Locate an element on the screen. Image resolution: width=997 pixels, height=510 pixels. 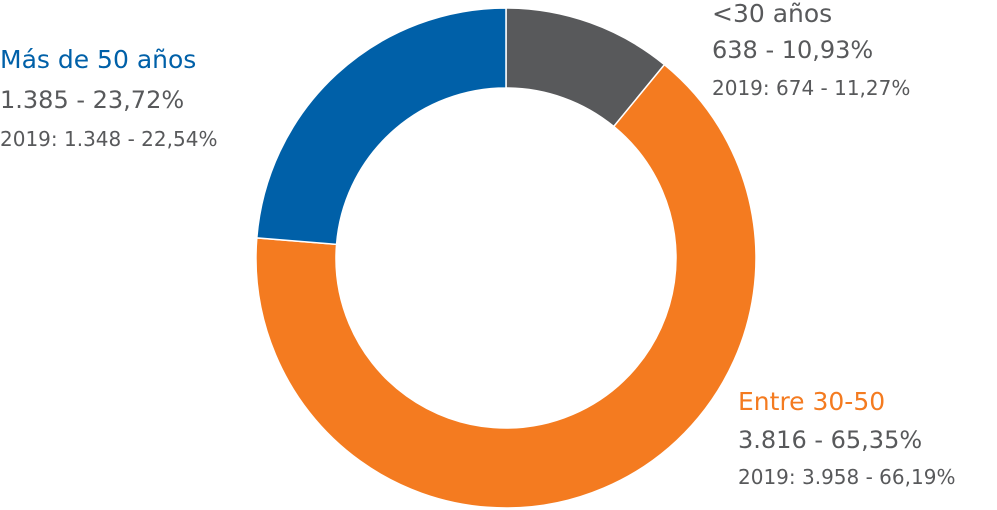
comparison-label: 2019: 1.348 - 22,54% is located at coordinates (108, 139).